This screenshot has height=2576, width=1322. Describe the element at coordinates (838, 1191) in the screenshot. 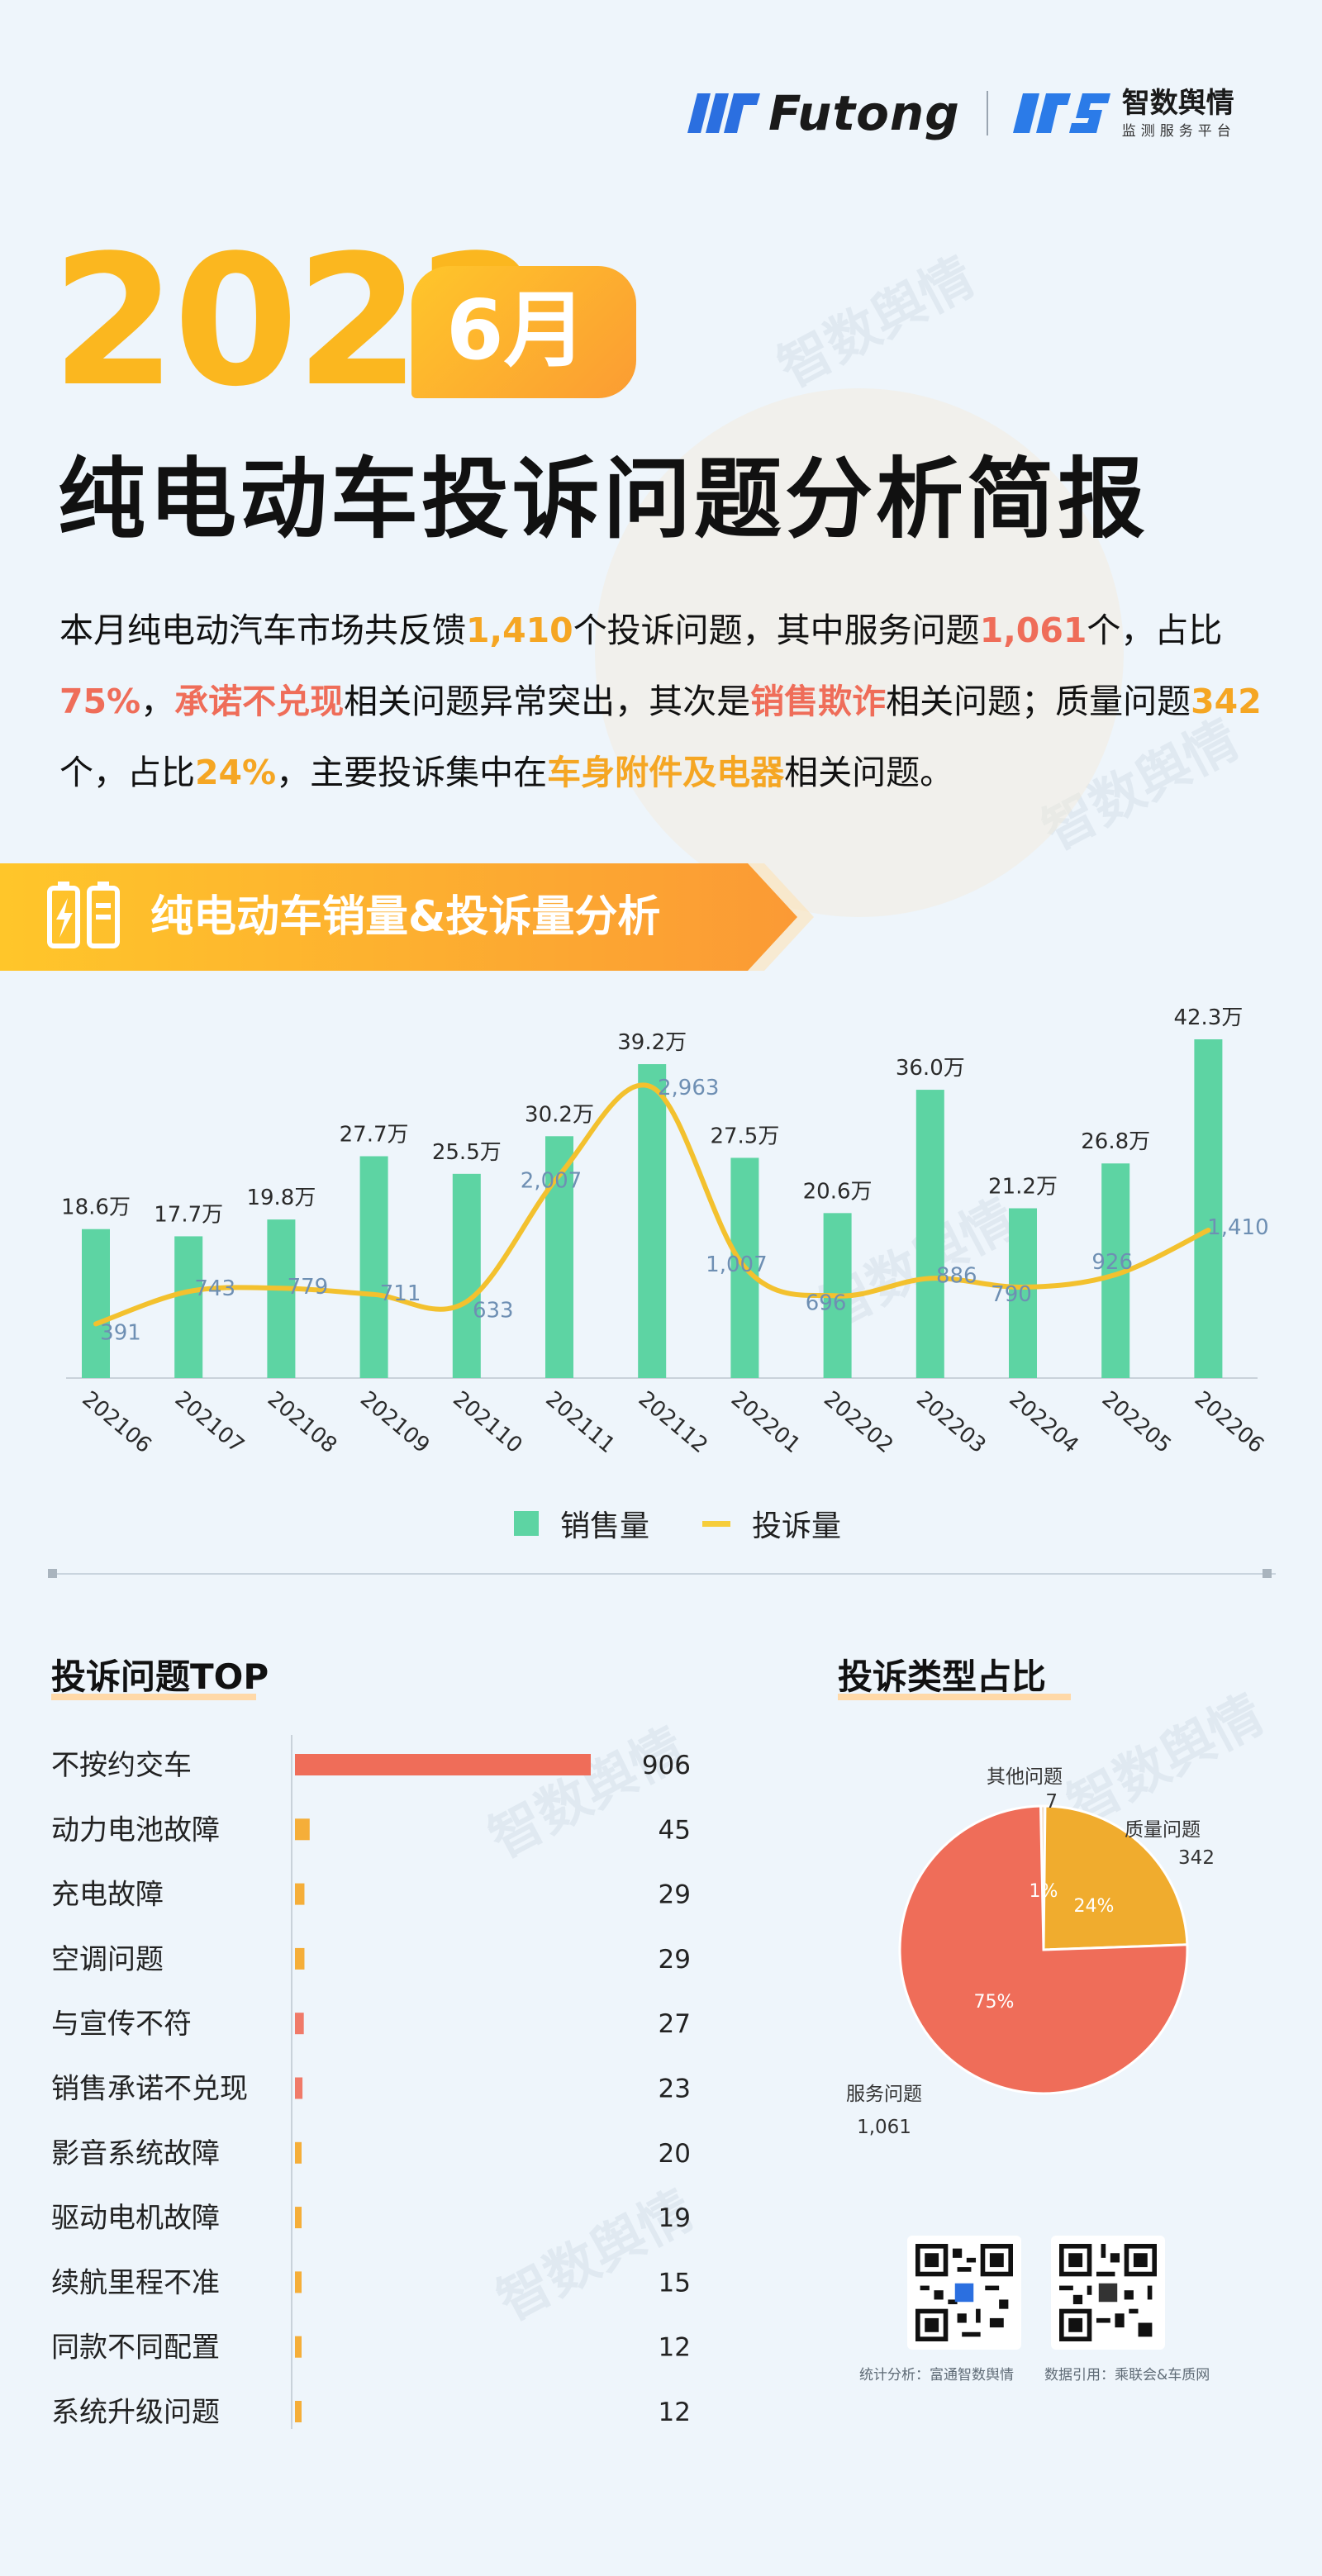

I see `sales-value-label: 20.6万` at that location.